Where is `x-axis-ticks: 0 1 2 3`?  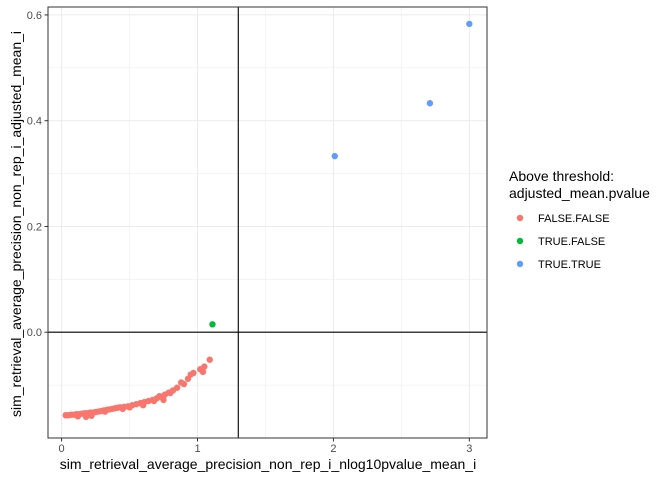
x-axis-ticks: 0 1 2 3 is located at coordinates (265, 446).